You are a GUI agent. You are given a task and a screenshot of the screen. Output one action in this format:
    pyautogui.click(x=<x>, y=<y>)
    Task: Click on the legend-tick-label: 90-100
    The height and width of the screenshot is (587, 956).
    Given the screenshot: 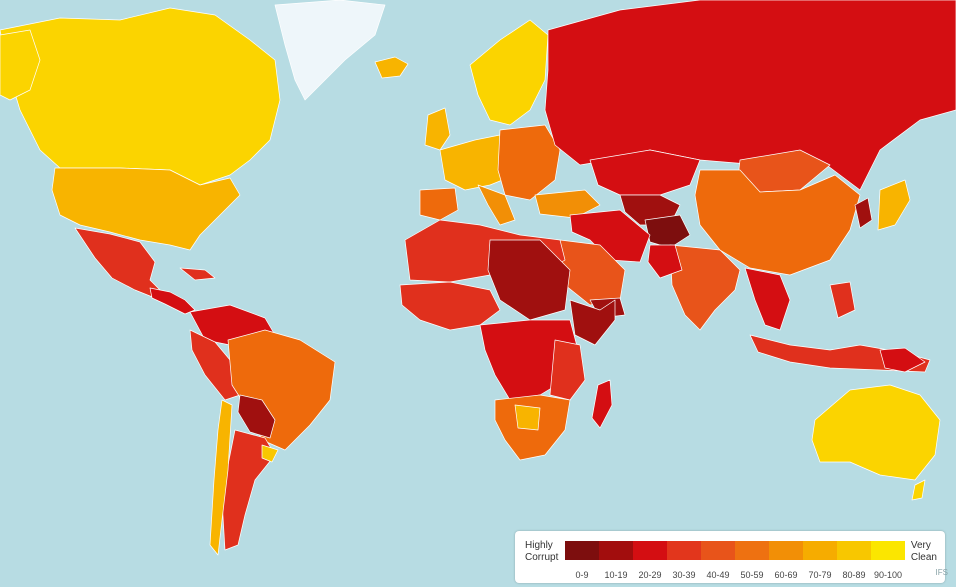 What is the action you would take?
    pyautogui.click(x=888, y=575)
    